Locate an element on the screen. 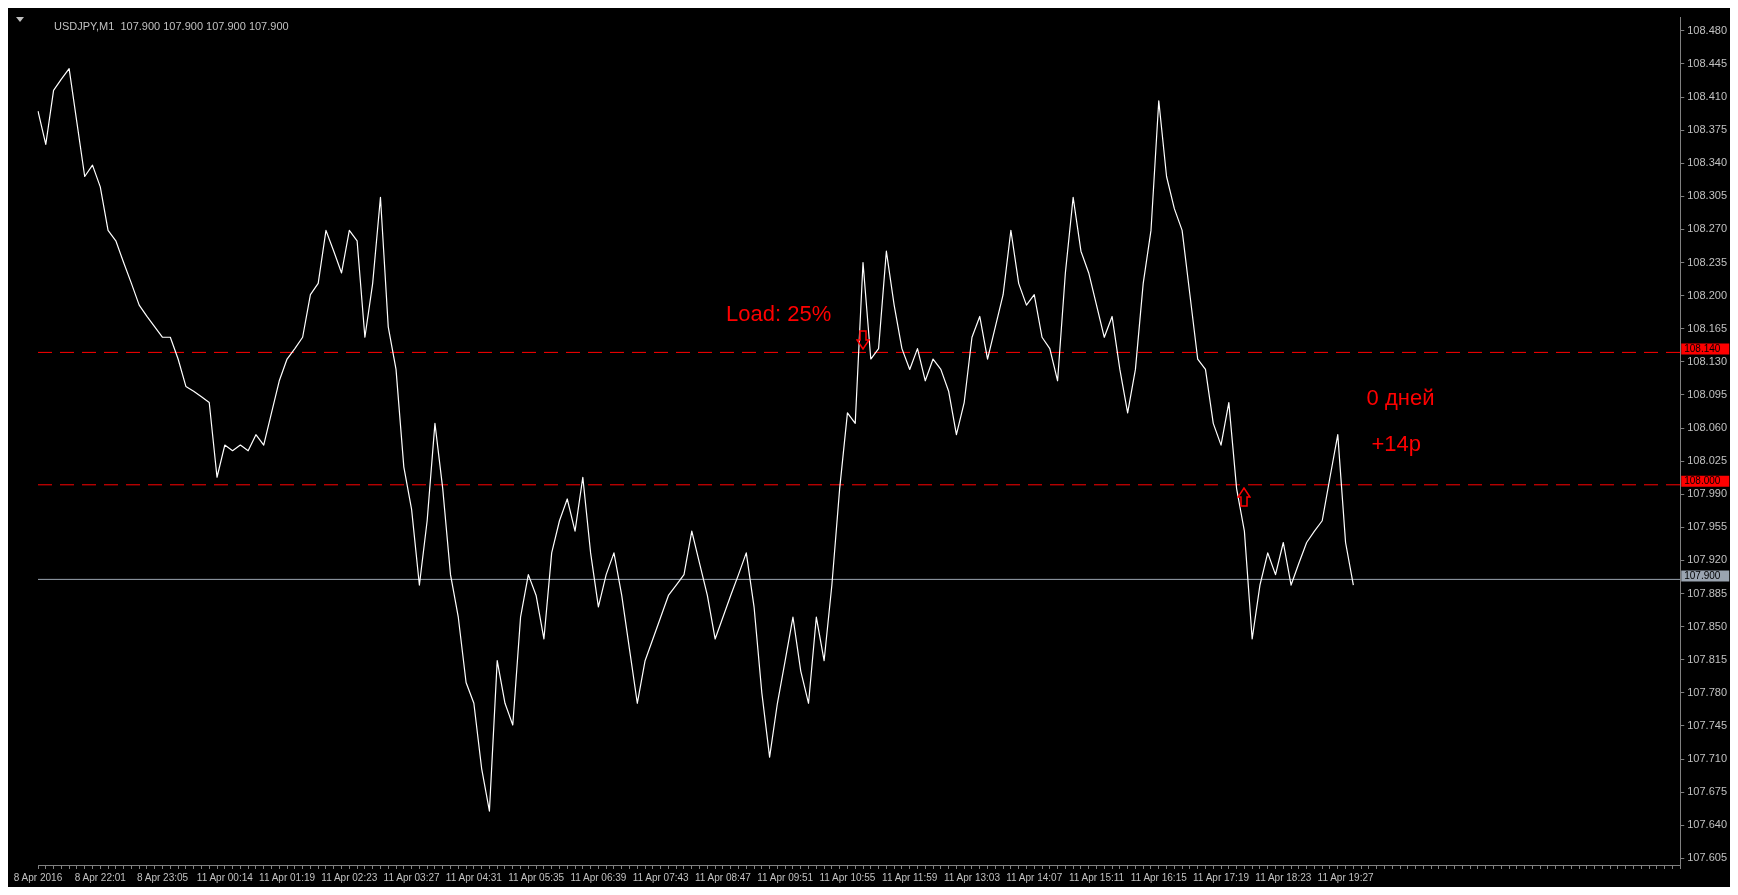  y-tick-label: 108.235 is located at coordinates (1707, 261).